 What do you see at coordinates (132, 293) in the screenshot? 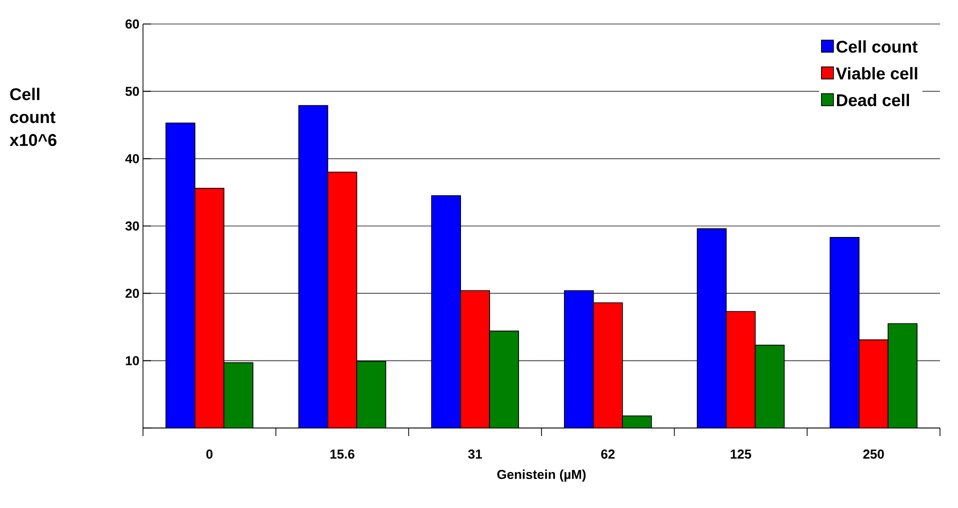
I see `y-tick-label: 20` at bounding box center [132, 293].